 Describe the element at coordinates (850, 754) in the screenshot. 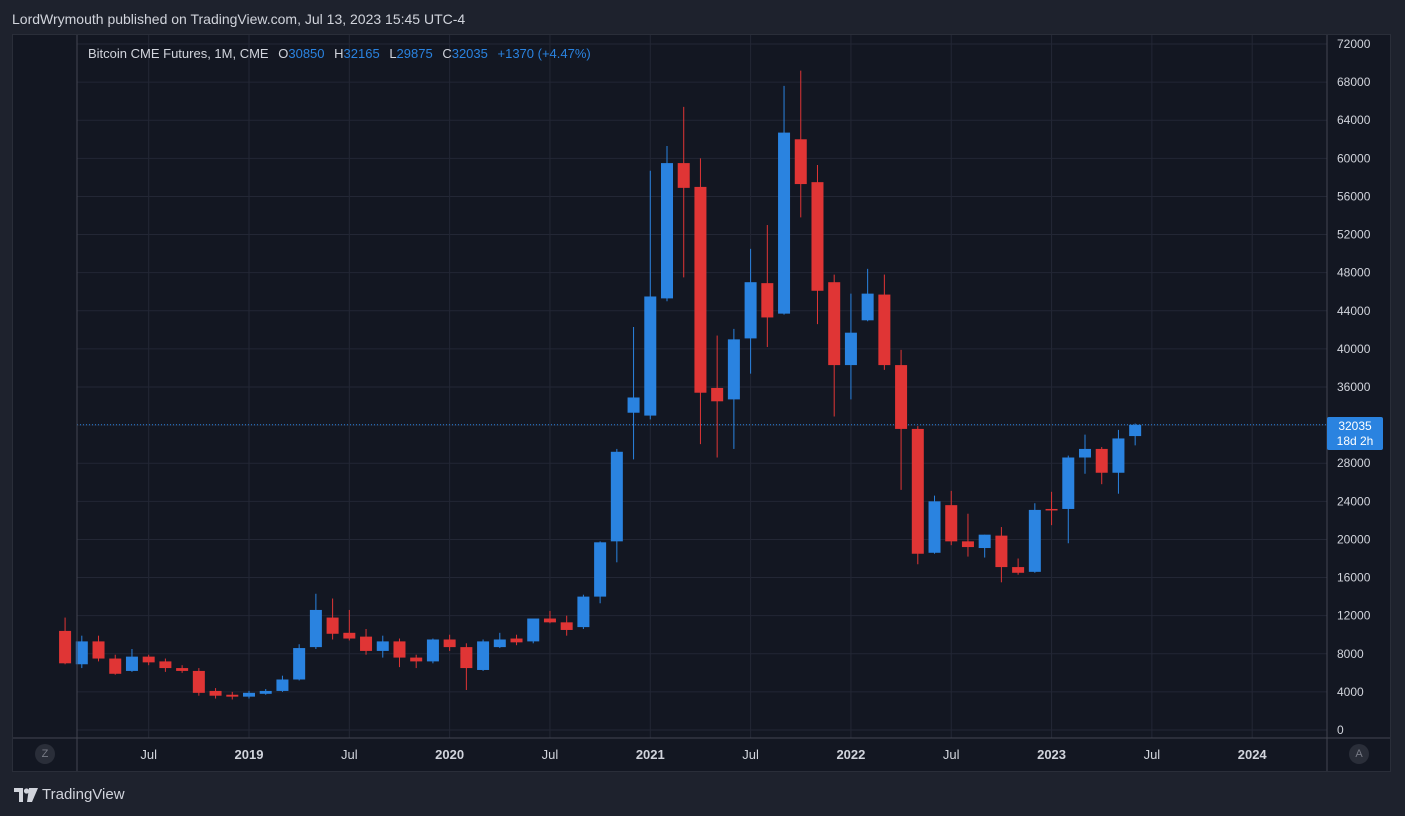

I see `x-tick-label: 2022` at that location.